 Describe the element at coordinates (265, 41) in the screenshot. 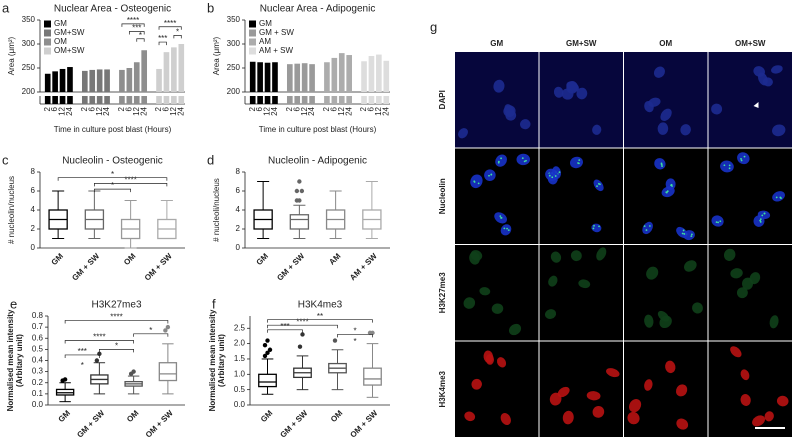

I see `legend-label: AM` at that location.